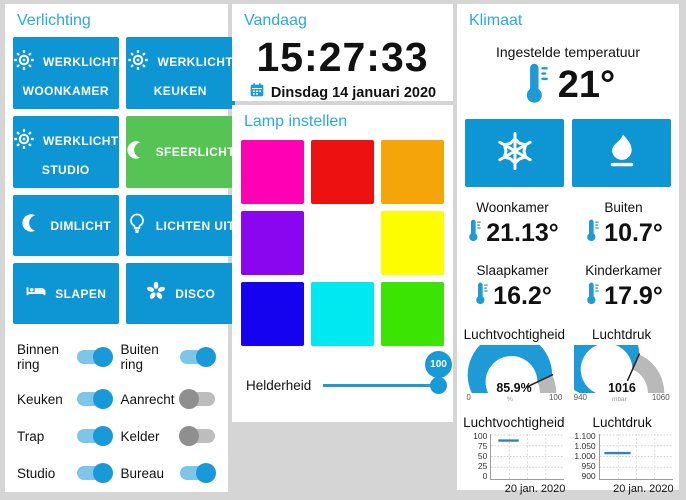  I want to click on y-tick: 25, so click(482, 466).